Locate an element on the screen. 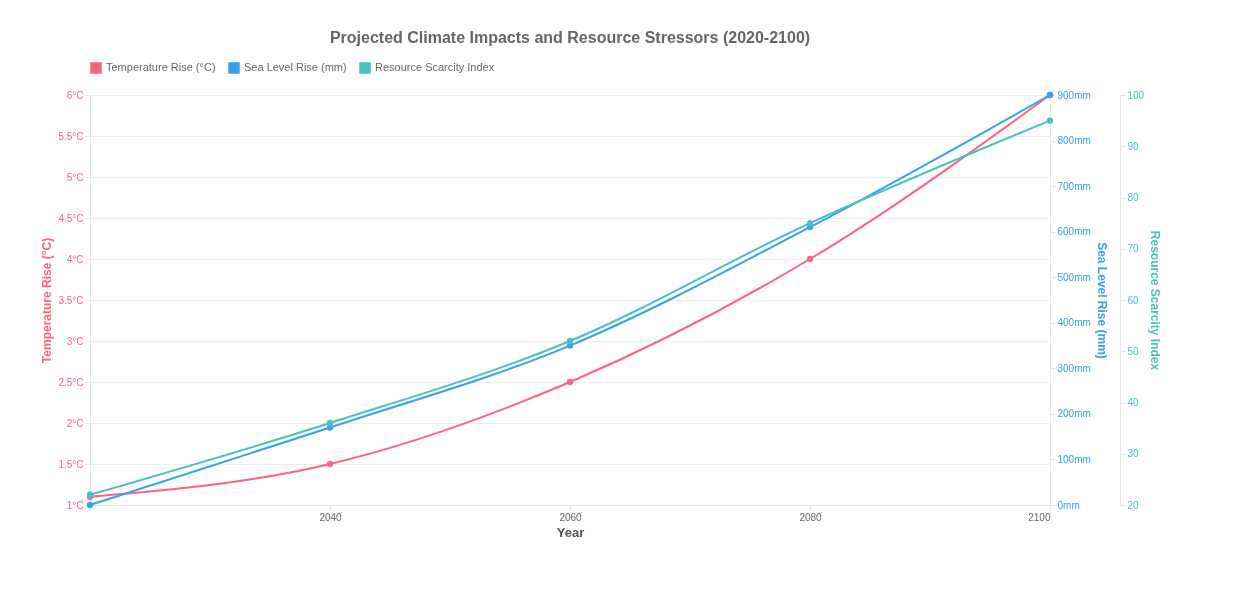 The height and width of the screenshot is (605, 1254). y3-tick-label: 80 is located at coordinates (1133, 197).